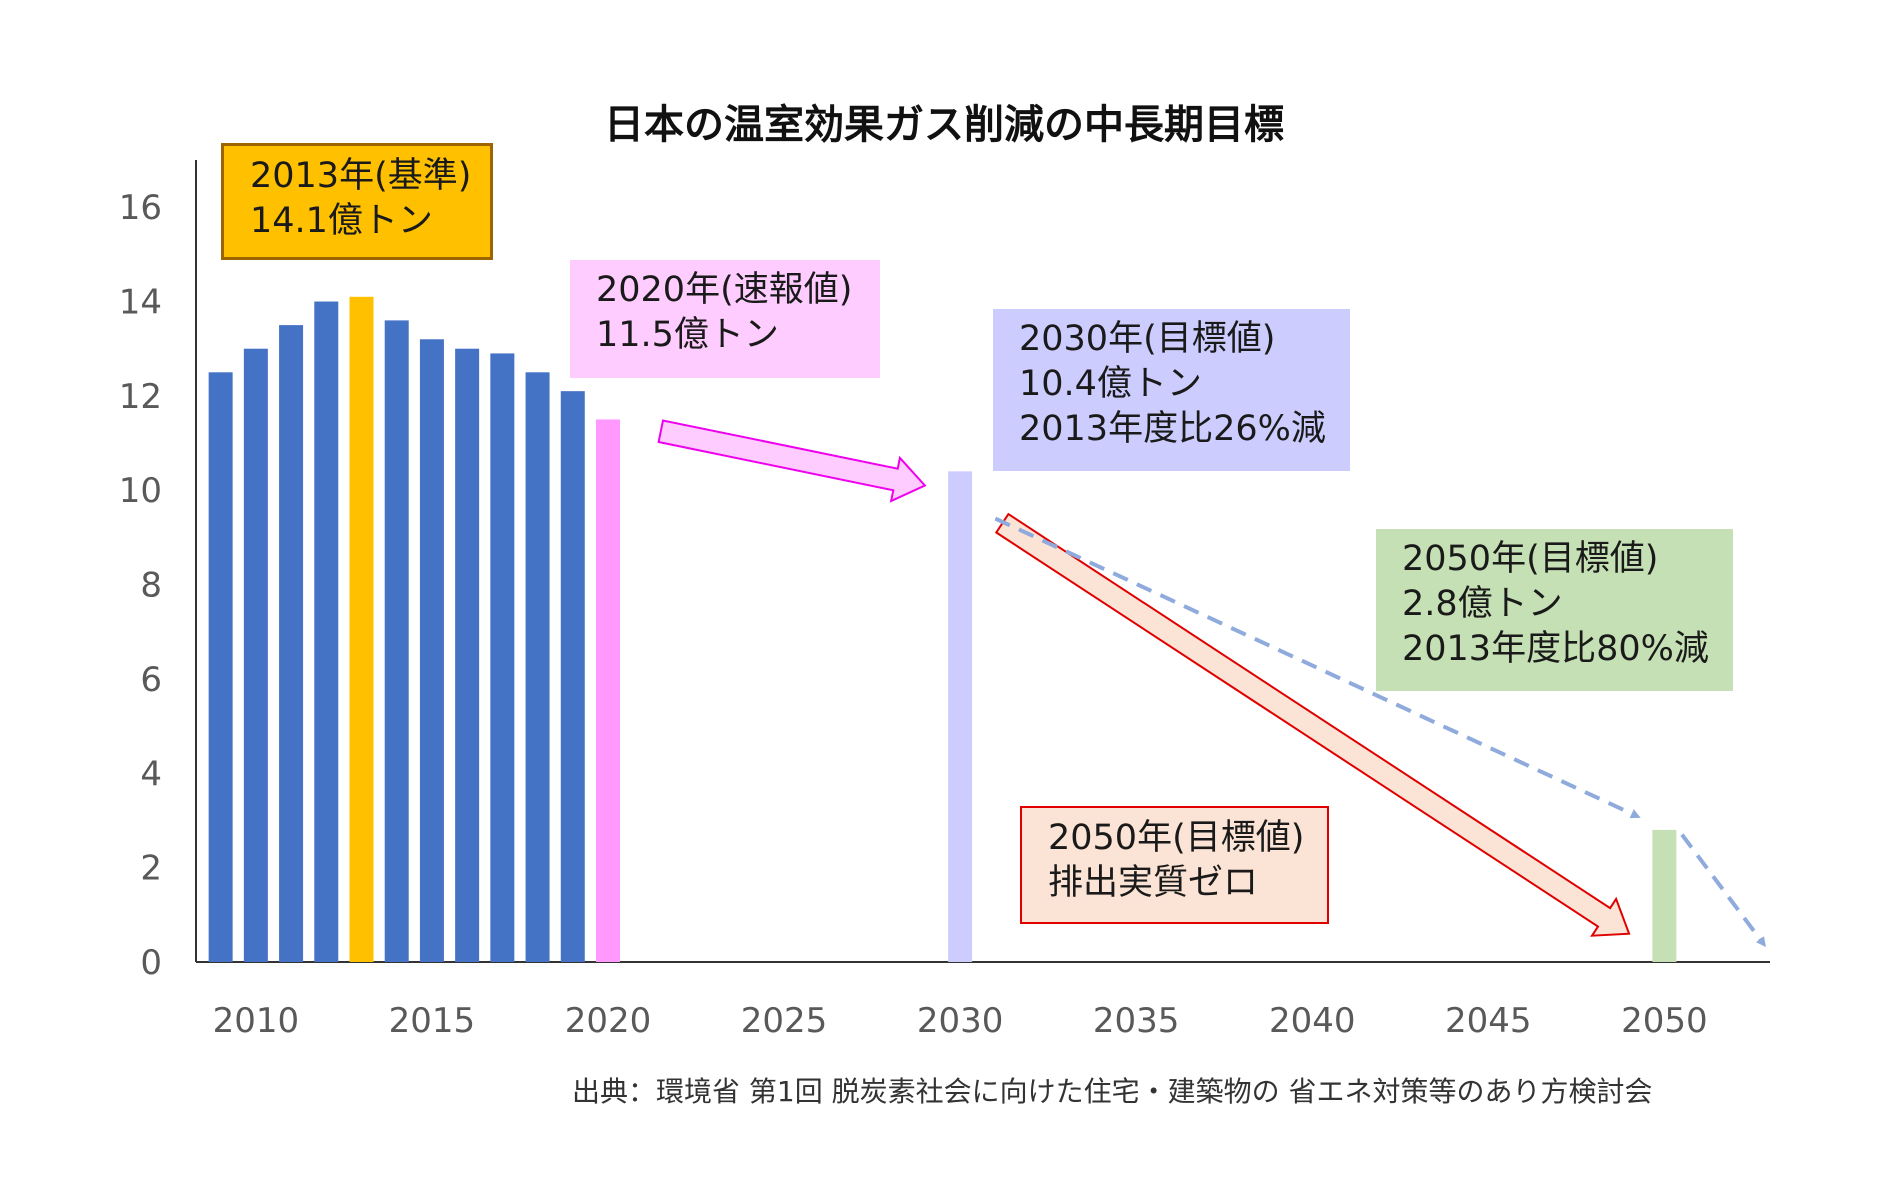 The image size is (1888, 1194). I want to click on x-tick-label: 2050, so click(1664, 1021).